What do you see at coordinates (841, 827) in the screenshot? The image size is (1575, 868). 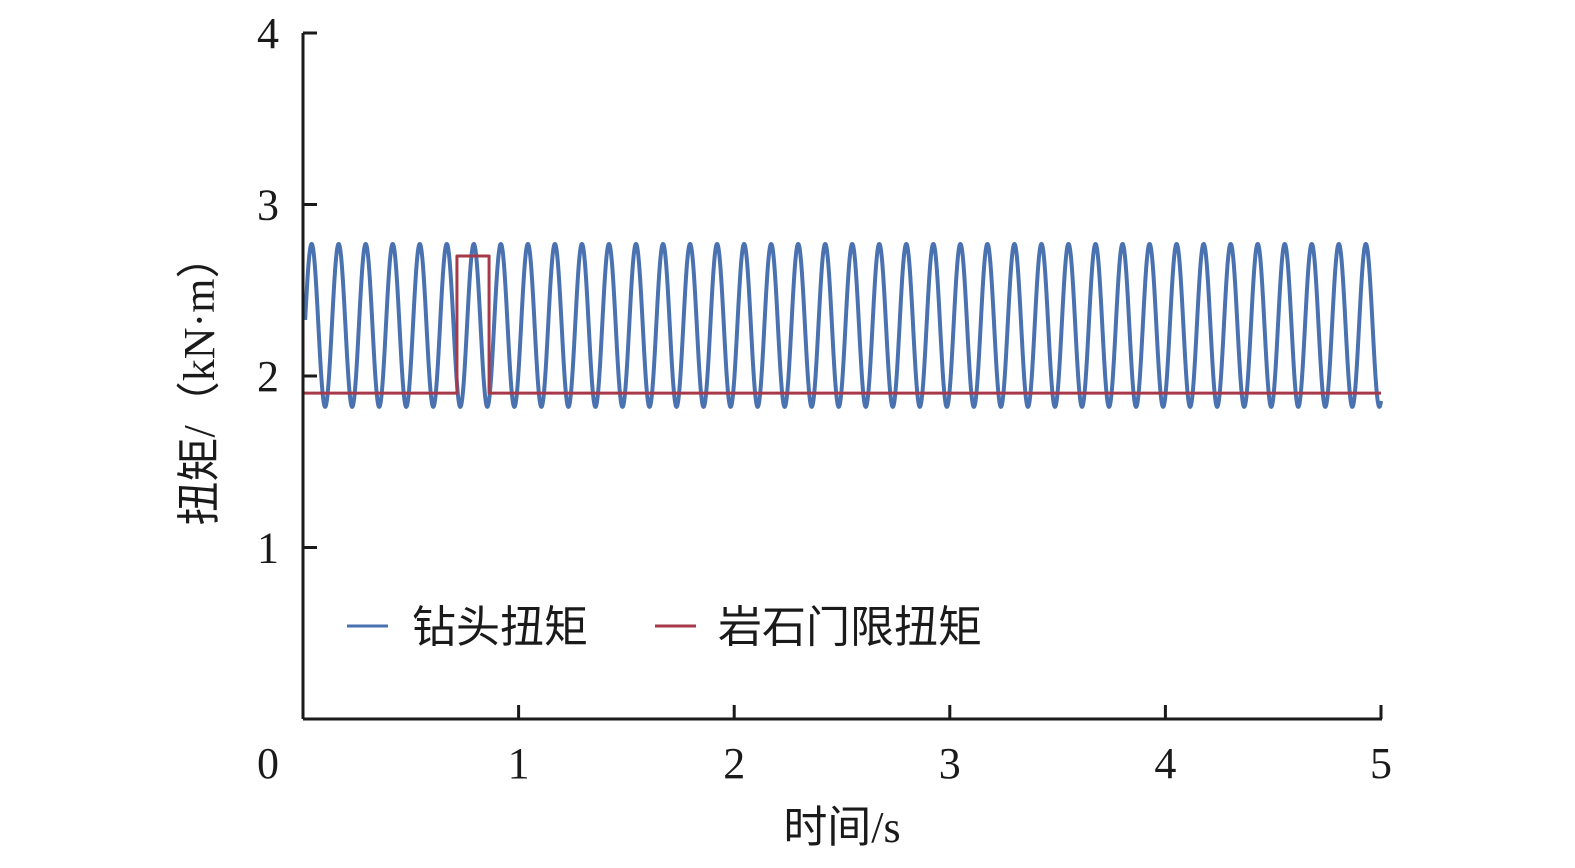 I see `x-axis-label: 时间/s` at bounding box center [841, 827].